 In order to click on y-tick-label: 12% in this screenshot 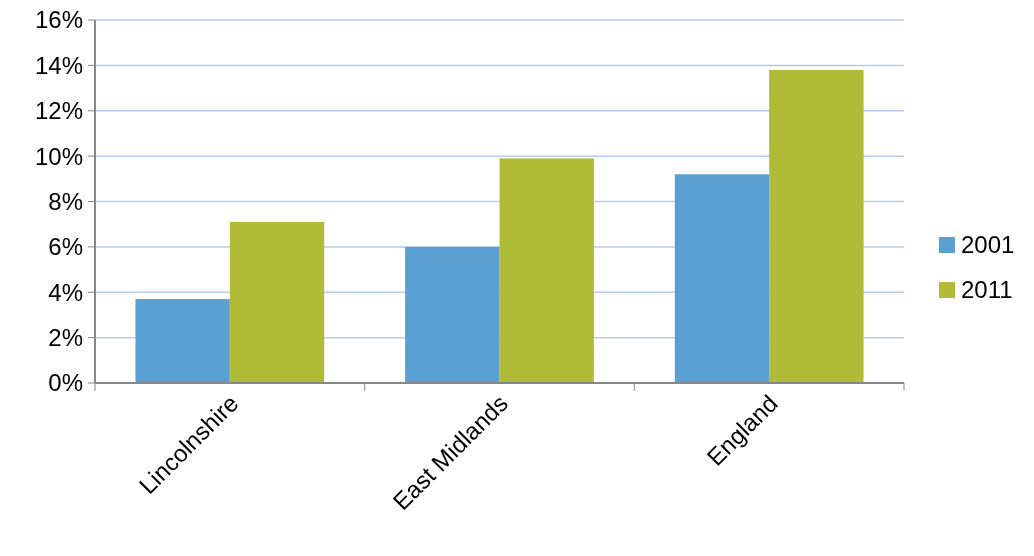, I will do `click(58, 111)`.